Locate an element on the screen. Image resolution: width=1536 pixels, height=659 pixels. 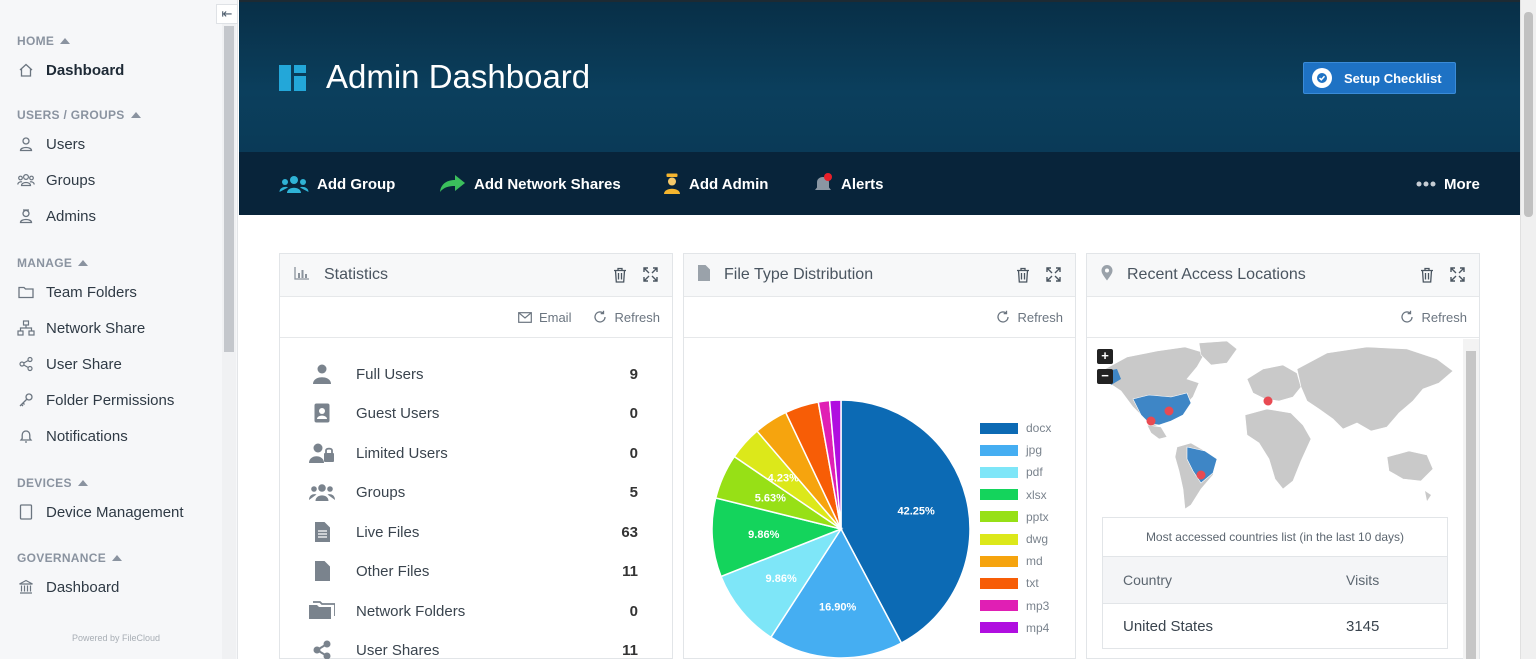
access-refresh-link: Refresh is located at coordinates (1433, 317).